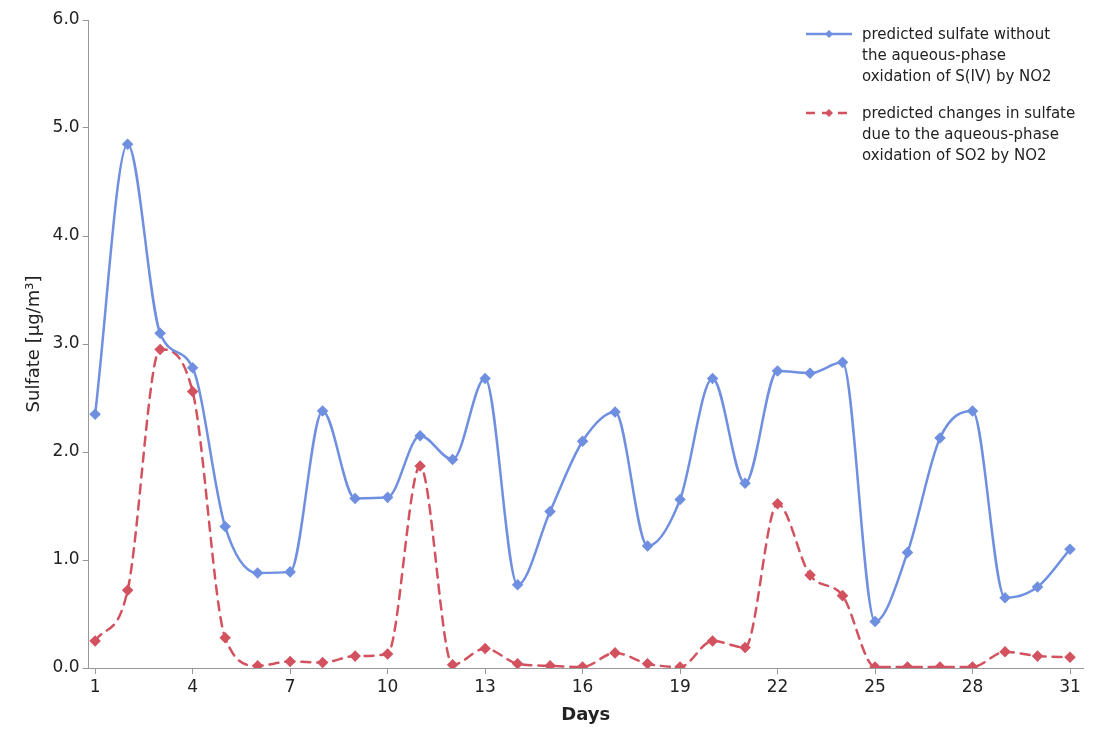 This screenshot has width=1107, height=736. What do you see at coordinates (66, 126) in the screenshot?
I see `y-tick-label: 5.0` at bounding box center [66, 126].